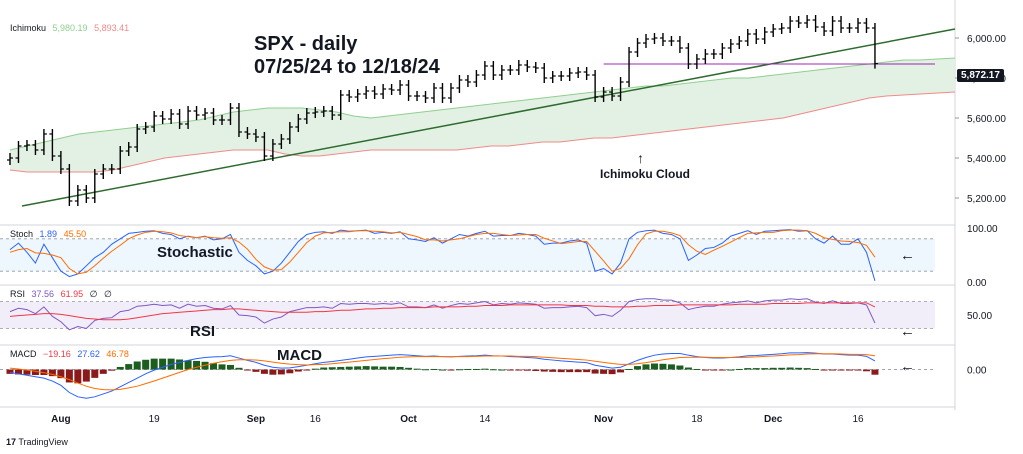  I want to click on cloud-annotation: Ichimoku Cloud, so click(645, 174).